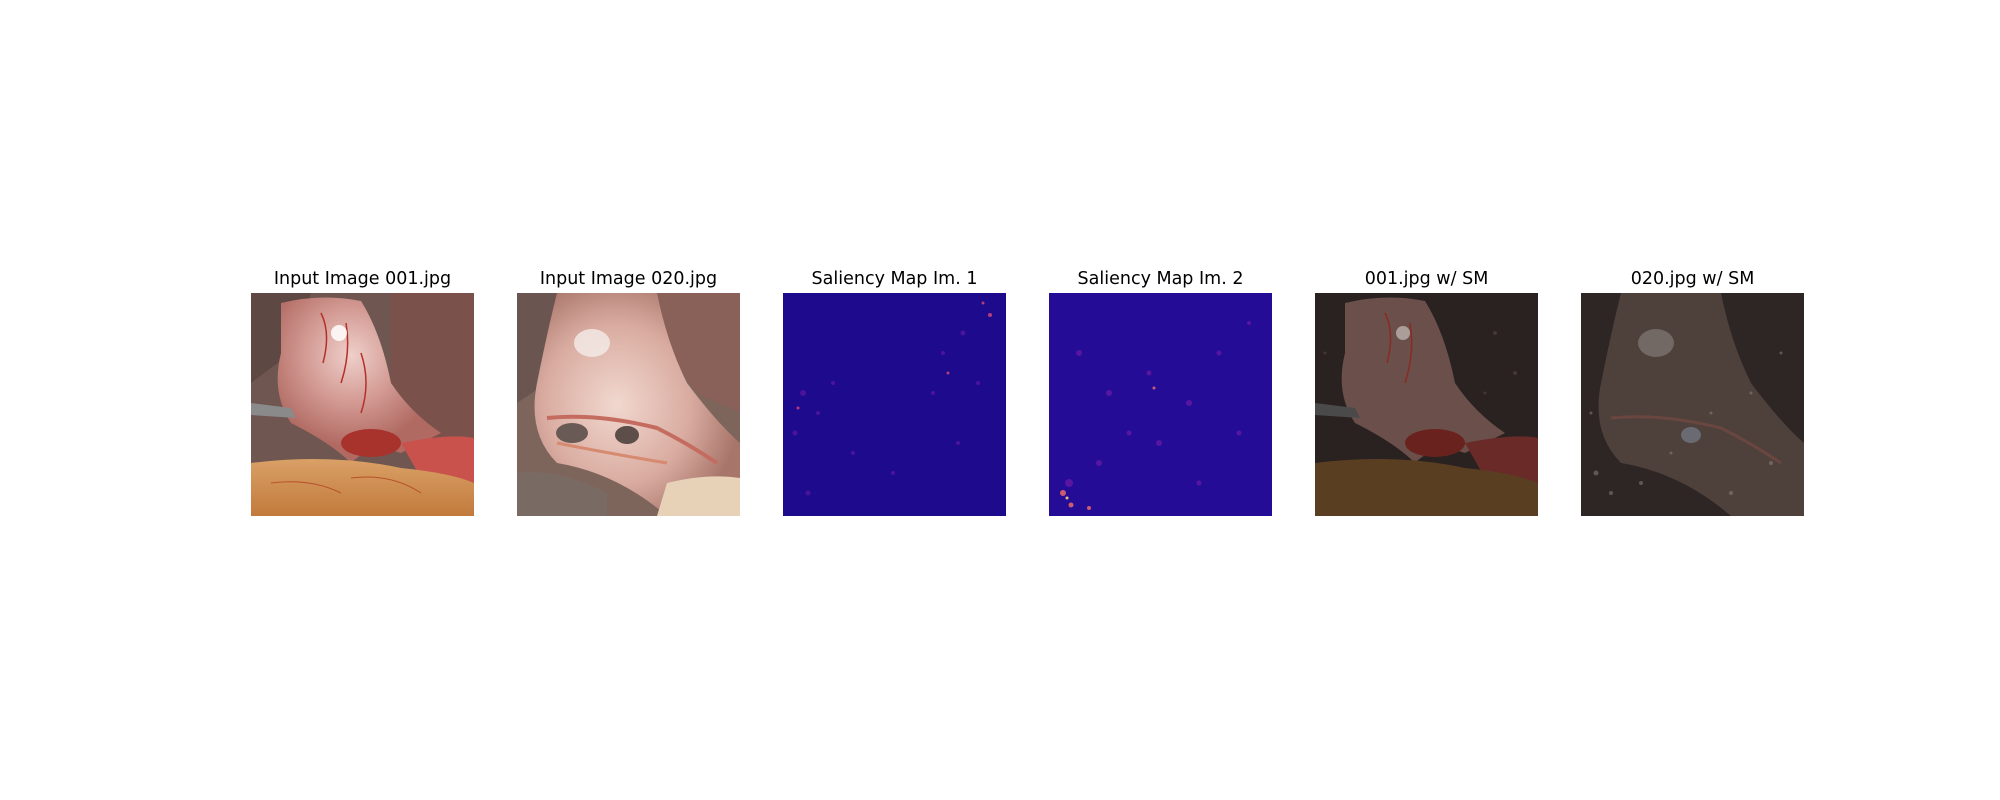 The image size is (2000, 800). Describe the element at coordinates (362, 279) in the screenshot. I see `panel-title: Input Image 001.jpg` at that location.